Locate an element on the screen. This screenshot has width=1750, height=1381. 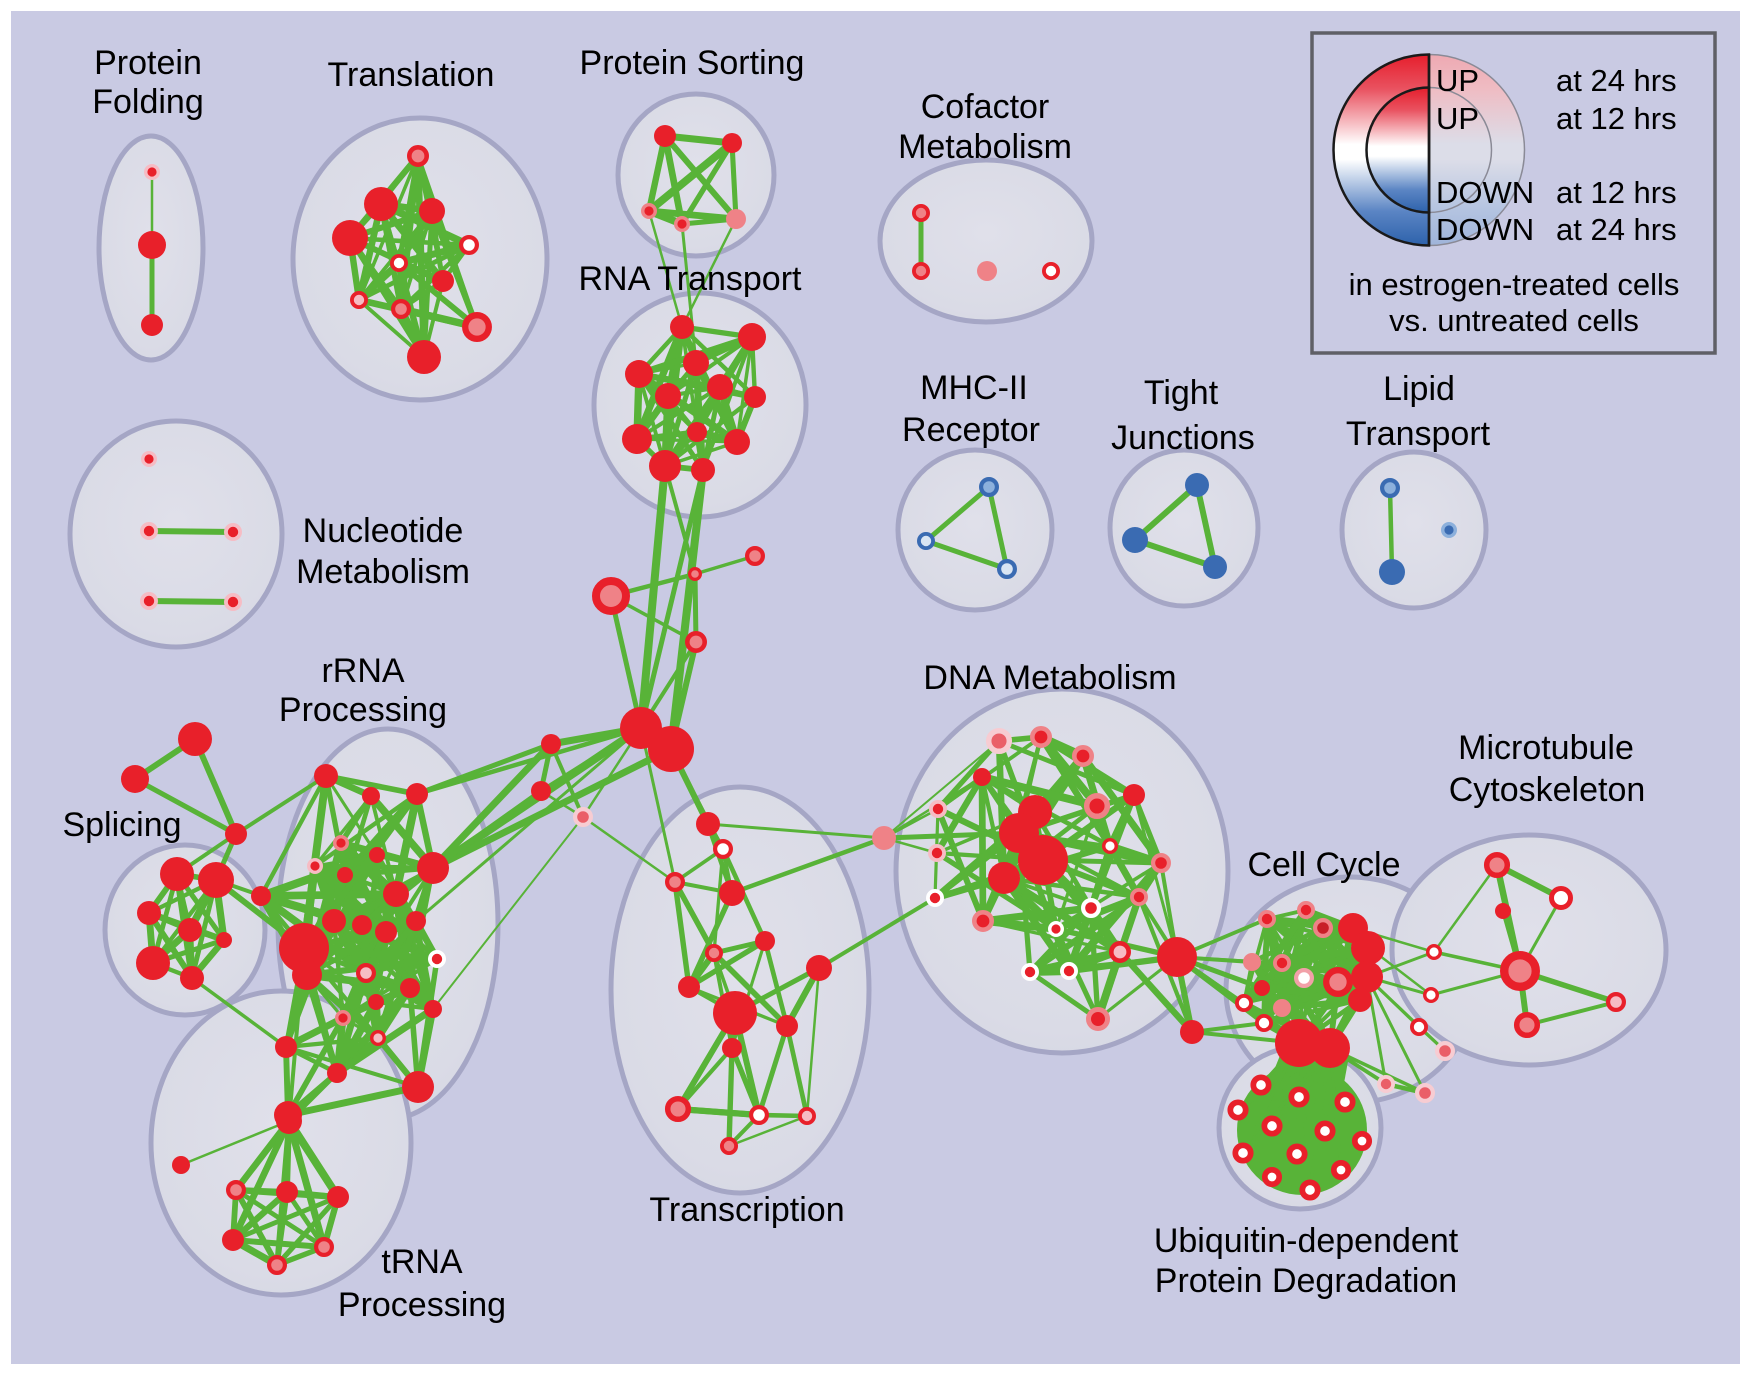
svg-text: MHC-II is located at coordinates (974, 388).